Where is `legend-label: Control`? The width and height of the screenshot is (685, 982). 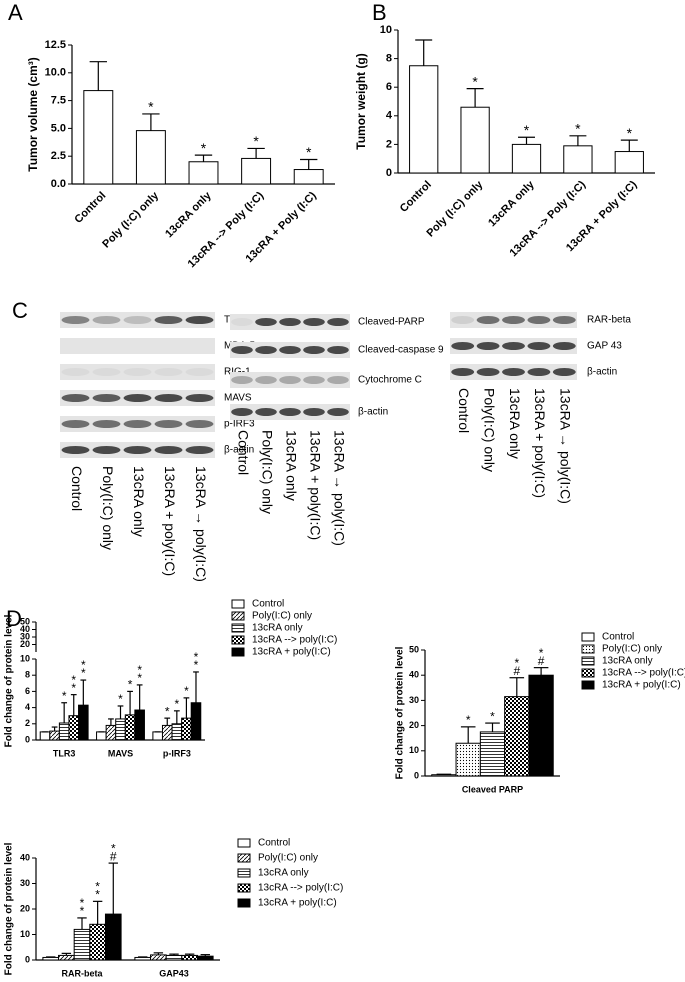 legend-label: Control is located at coordinates (618, 637).